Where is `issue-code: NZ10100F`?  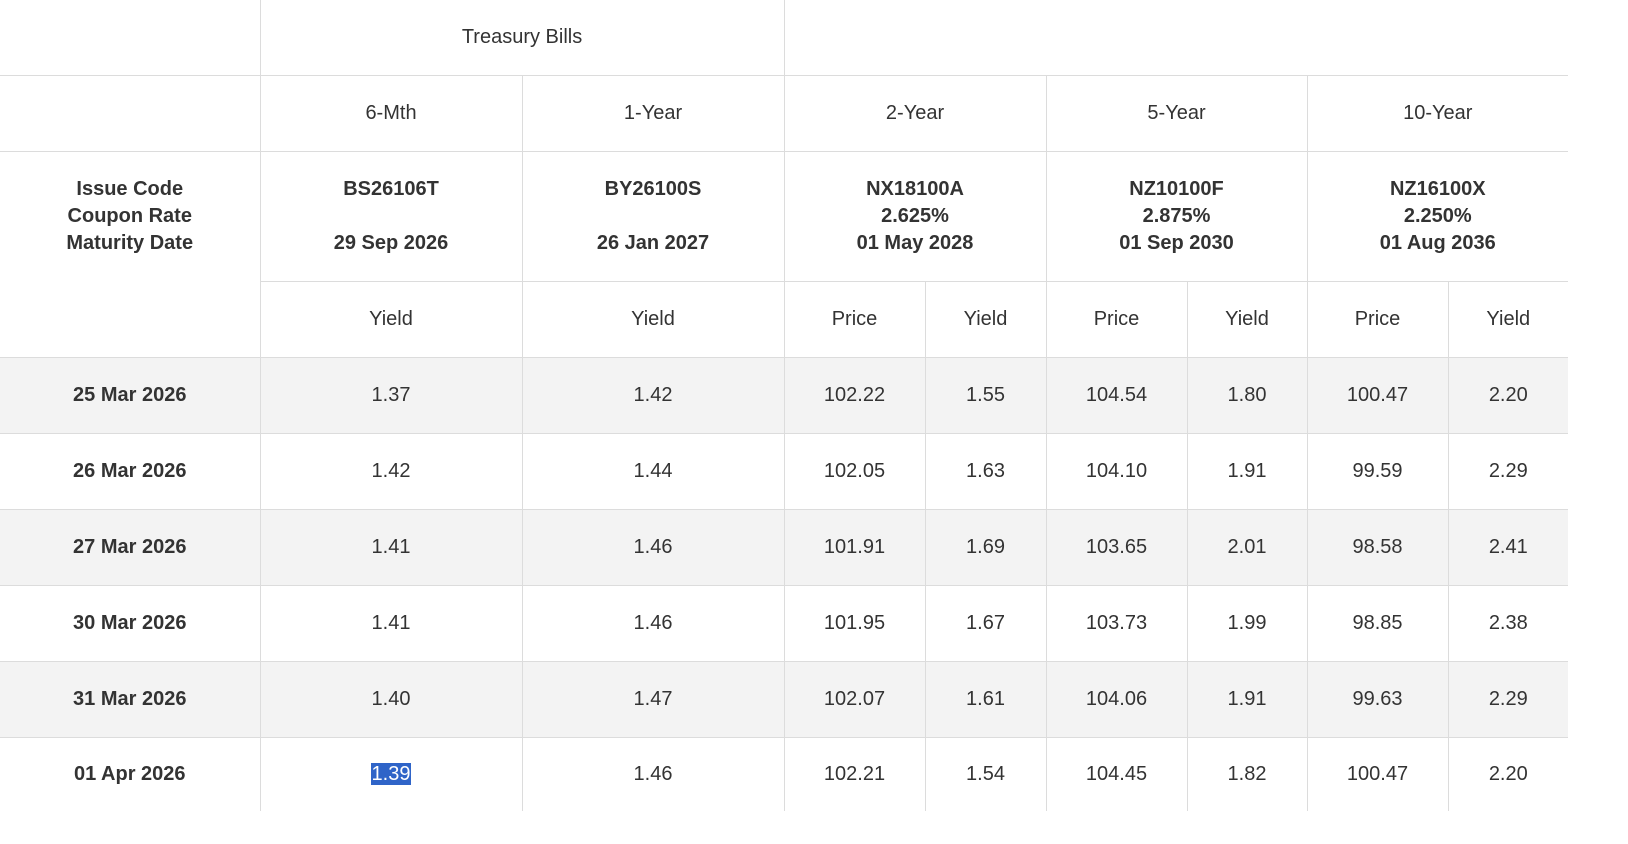
issue-code: NZ10100F is located at coordinates (1176, 189).